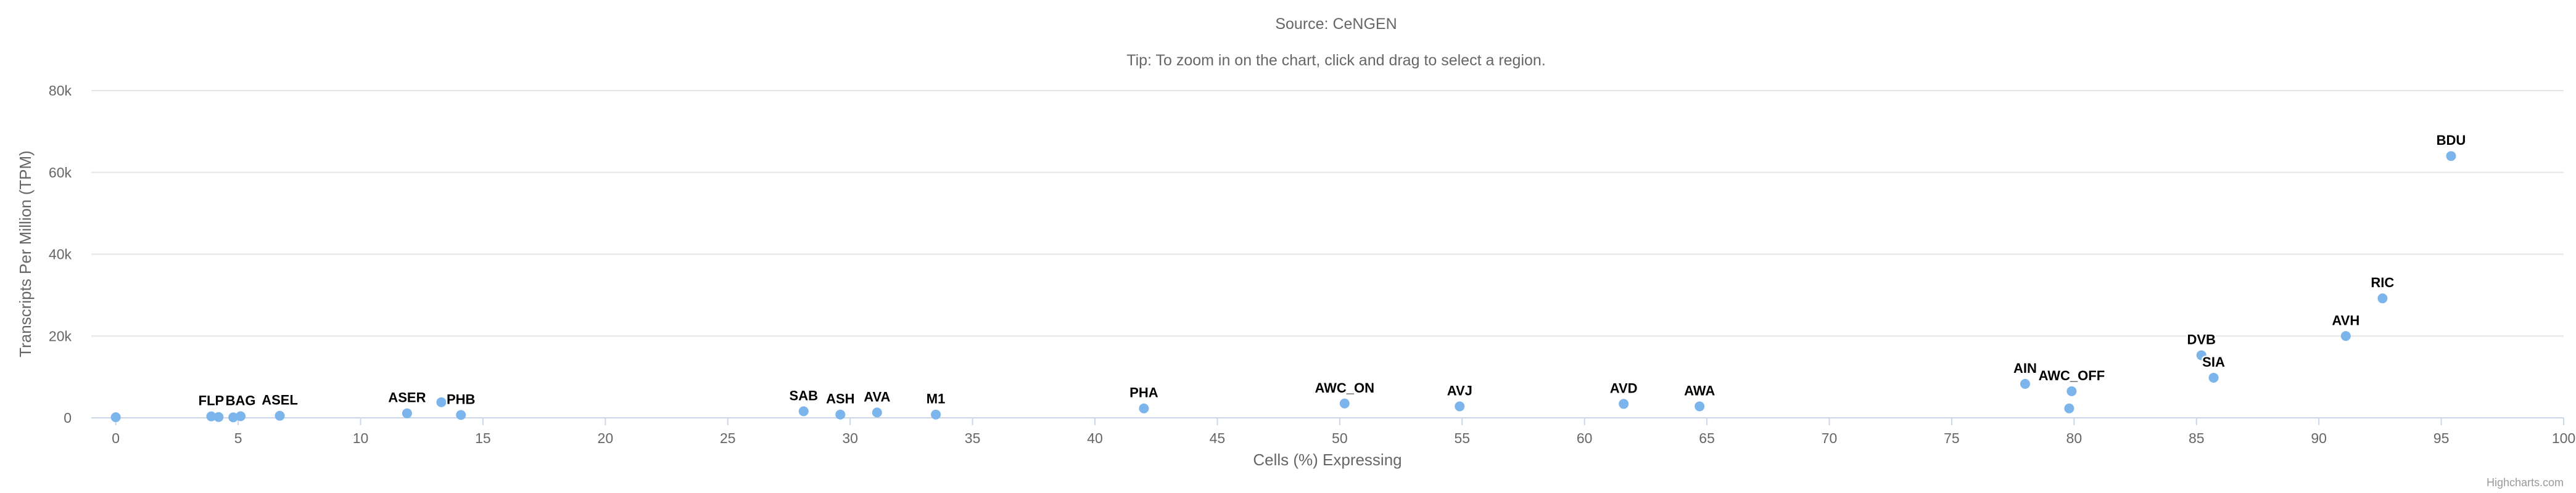  What do you see at coordinates (2213, 362) in the screenshot?
I see `data-label: SIA` at bounding box center [2213, 362].